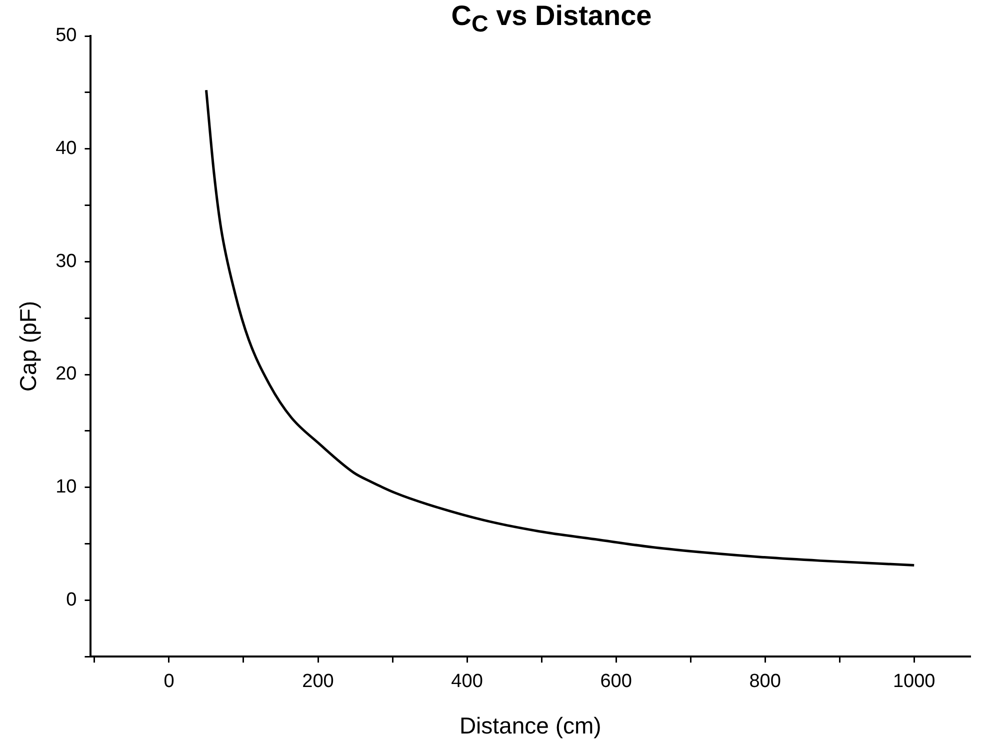 The width and height of the screenshot is (983, 753). Describe the element at coordinates (71, 599) in the screenshot. I see `y-tick-label: 0` at that location.